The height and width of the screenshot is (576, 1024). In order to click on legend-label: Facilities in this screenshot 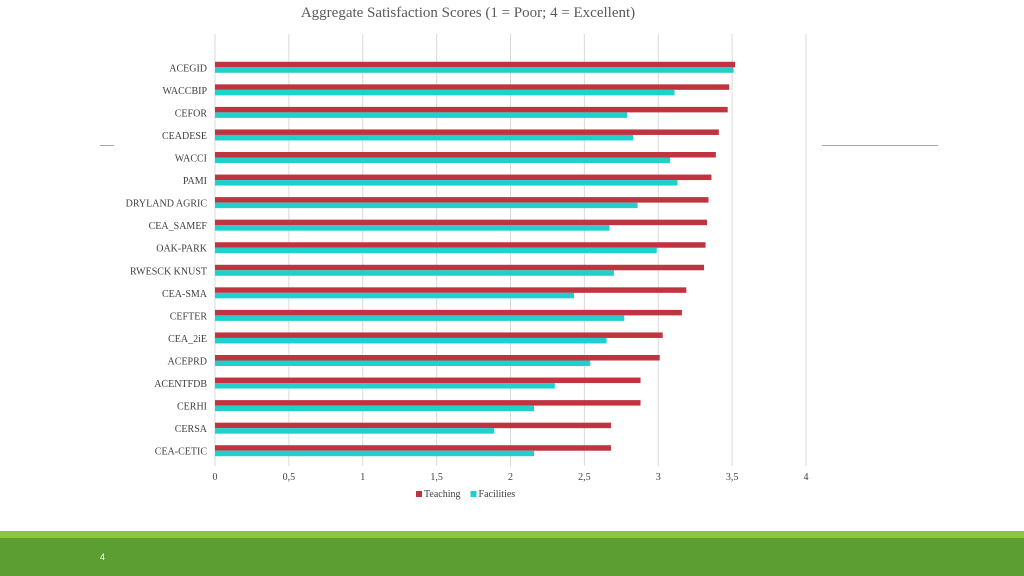, I will do `click(497, 494)`.